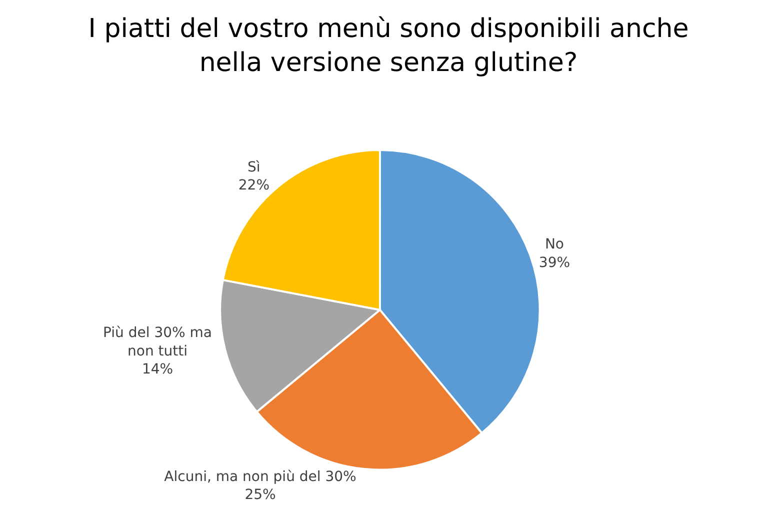 This screenshot has width=777, height=532. What do you see at coordinates (254, 167) in the screenshot?
I see `slice-label: Sì` at bounding box center [254, 167].